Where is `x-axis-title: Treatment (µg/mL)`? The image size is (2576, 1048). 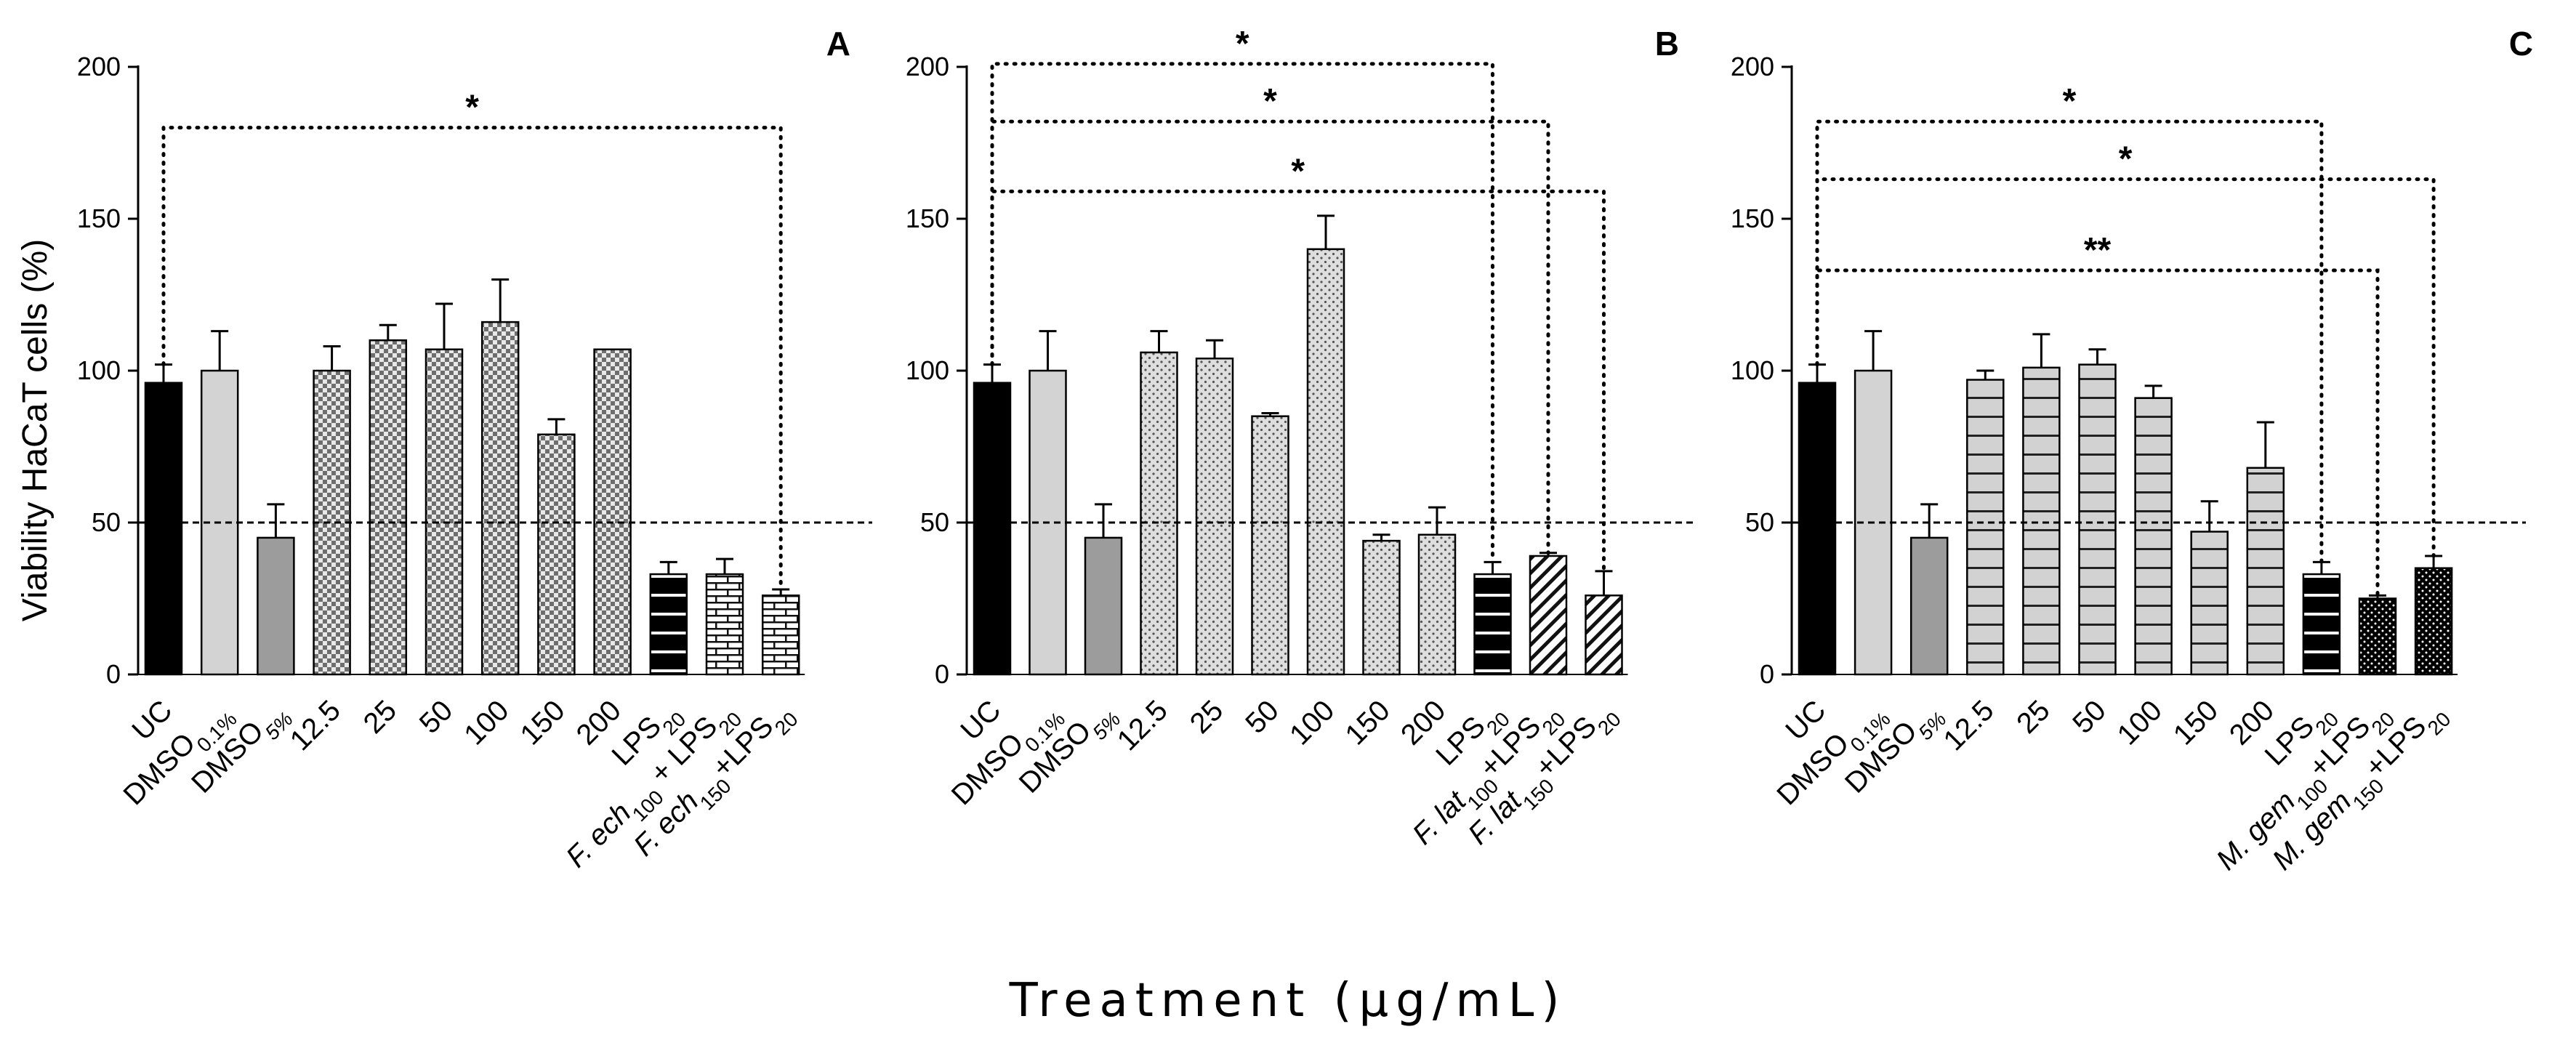 x-axis-title: Treatment (µg/mL) is located at coordinates (1288, 1001).